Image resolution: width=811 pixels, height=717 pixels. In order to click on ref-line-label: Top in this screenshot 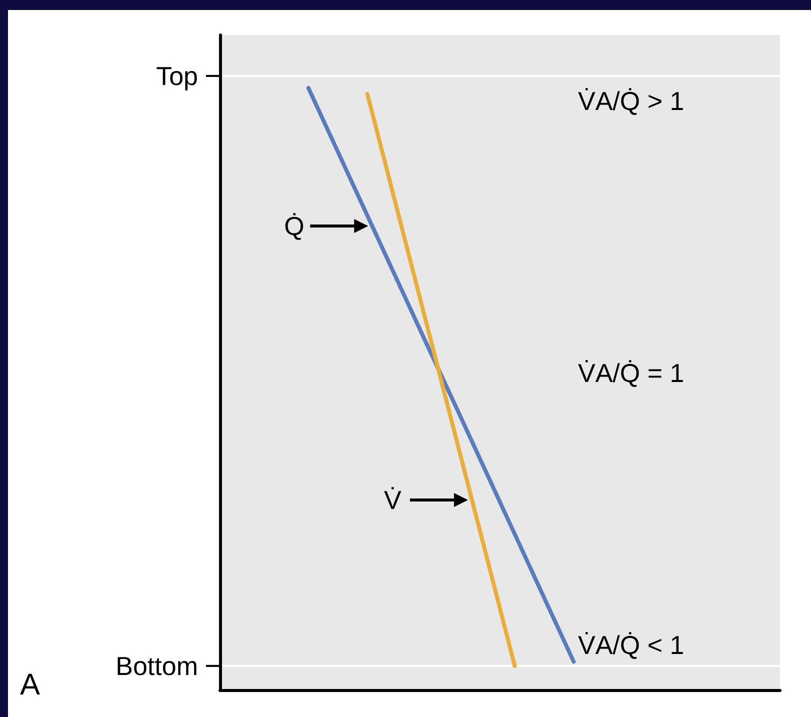, I will do `click(177, 75)`.